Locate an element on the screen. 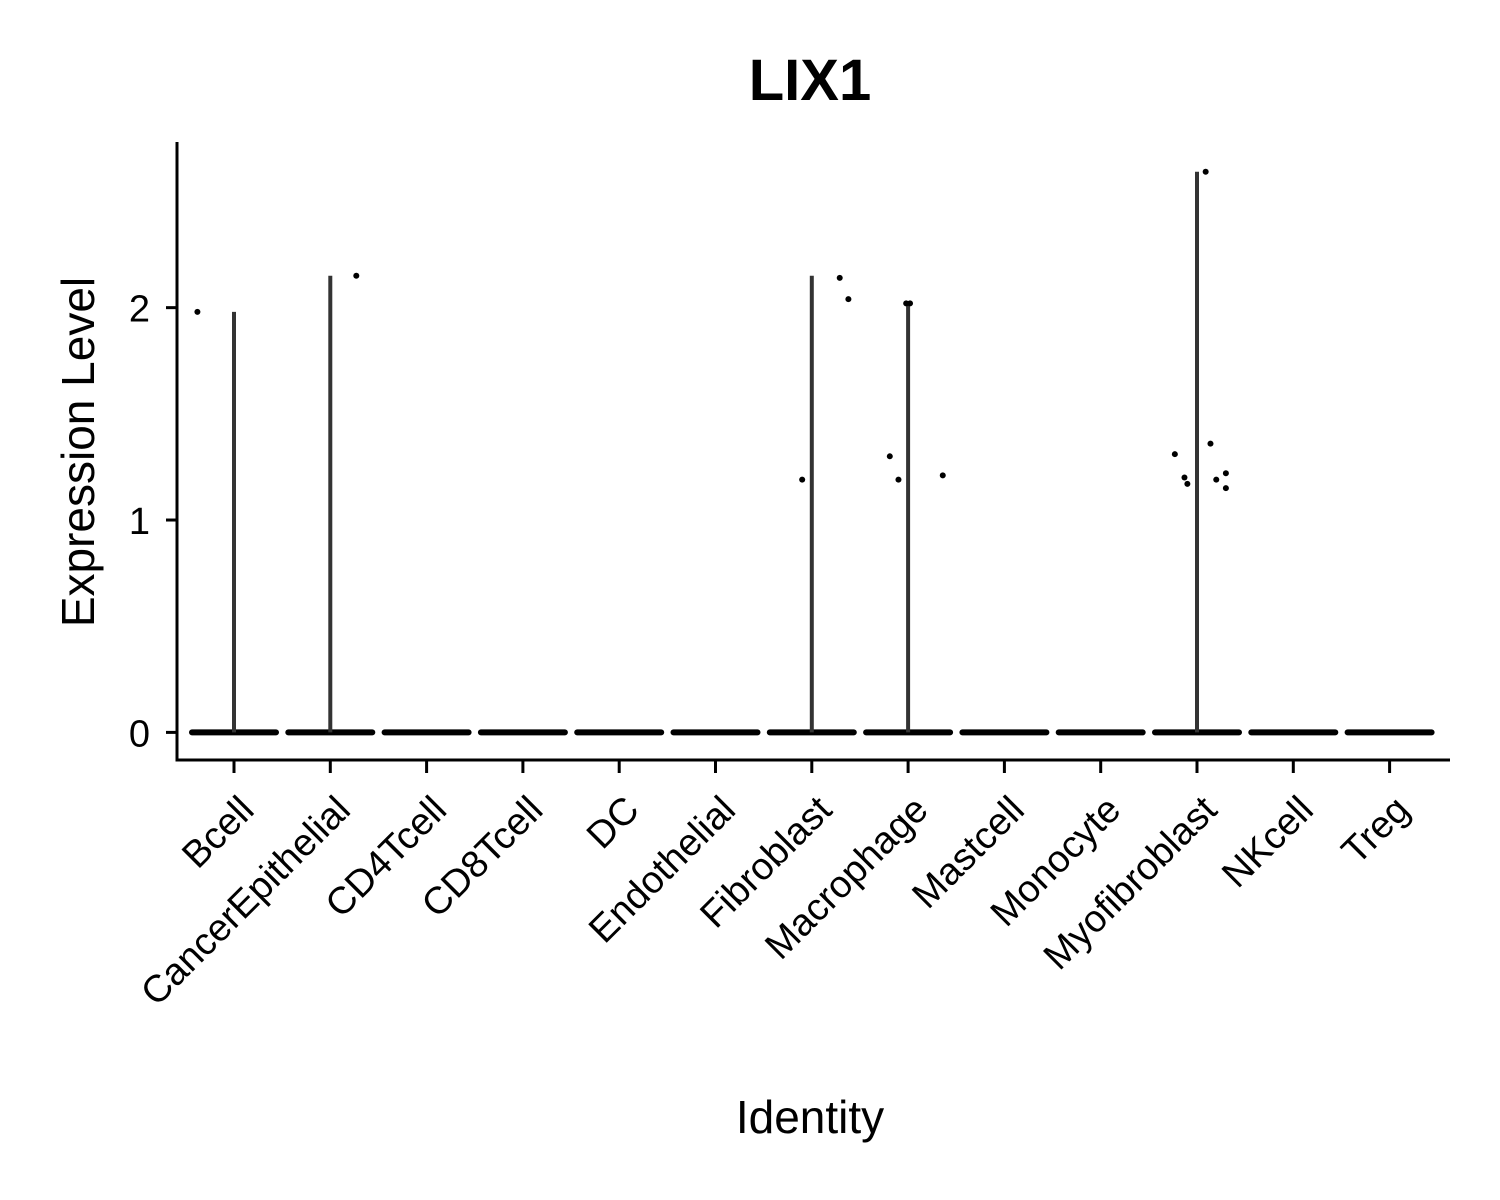 The height and width of the screenshot is (1200, 1500). x-axis-title: Identity is located at coordinates (810, 1117).